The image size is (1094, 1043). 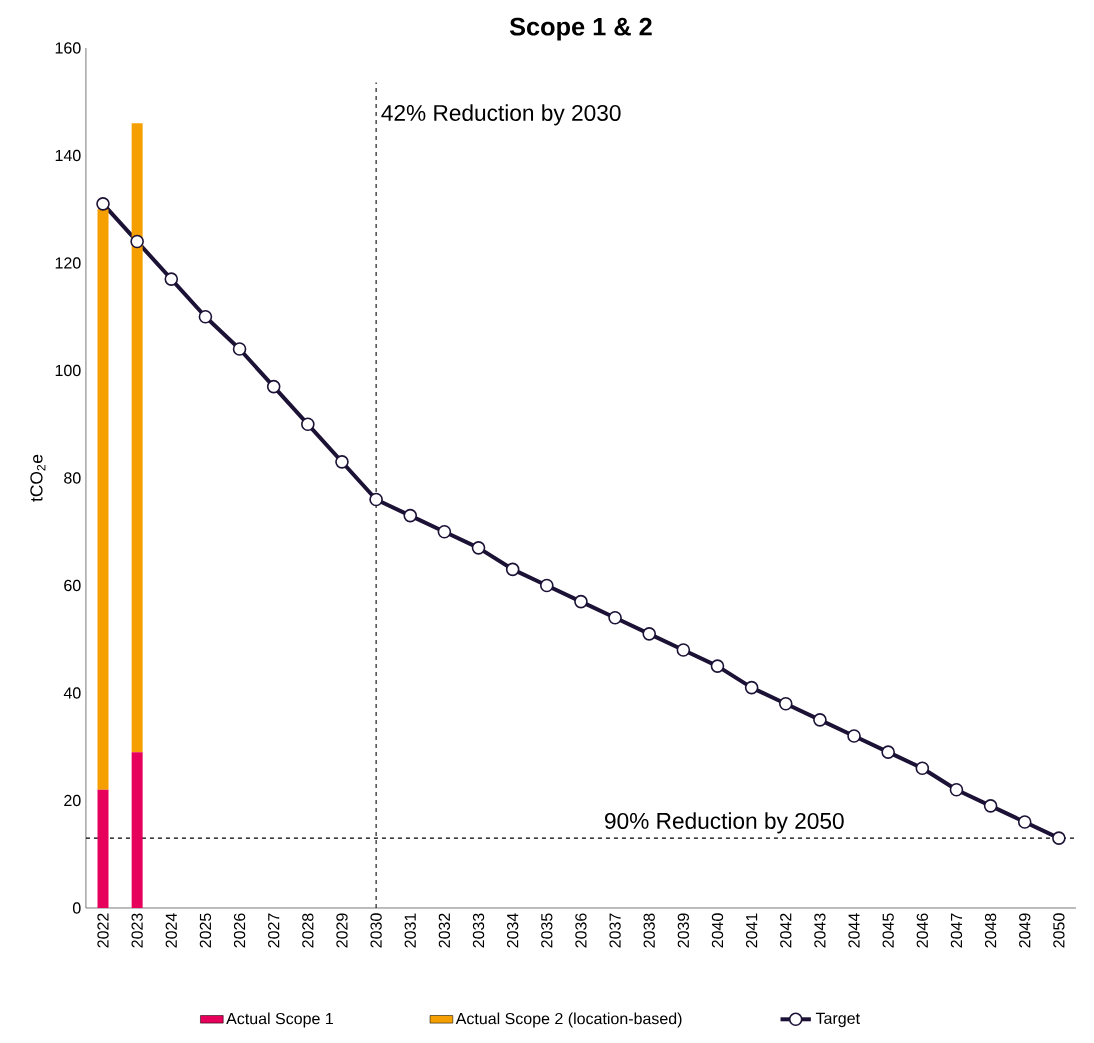 What do you see at coordinates (751, 930) in the screenshot?
I see `x-tick-label: 2041` at bounding box center [751, 930].